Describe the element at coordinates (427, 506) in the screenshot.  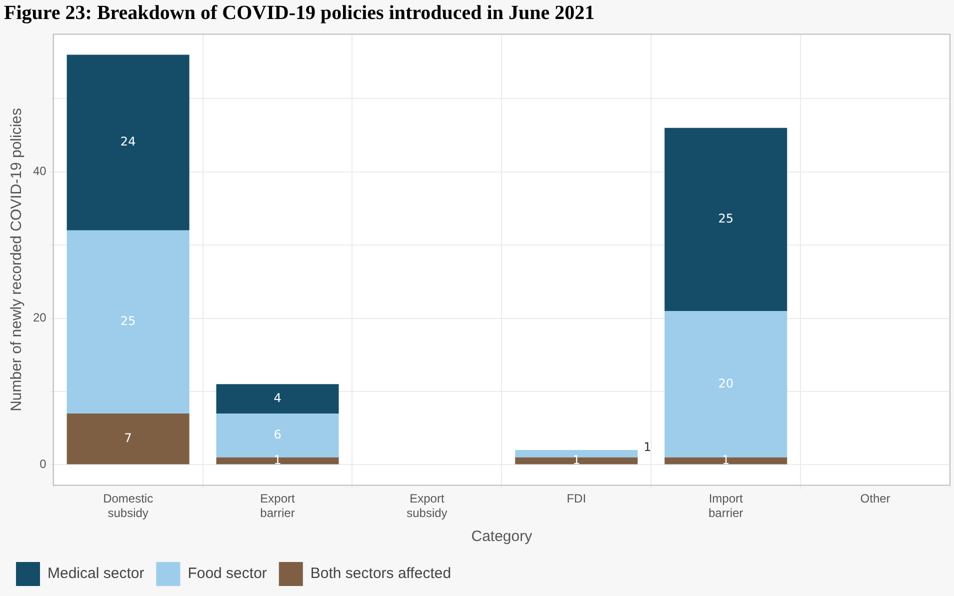
I see `x-tick-label: Export subsidy` at that location.